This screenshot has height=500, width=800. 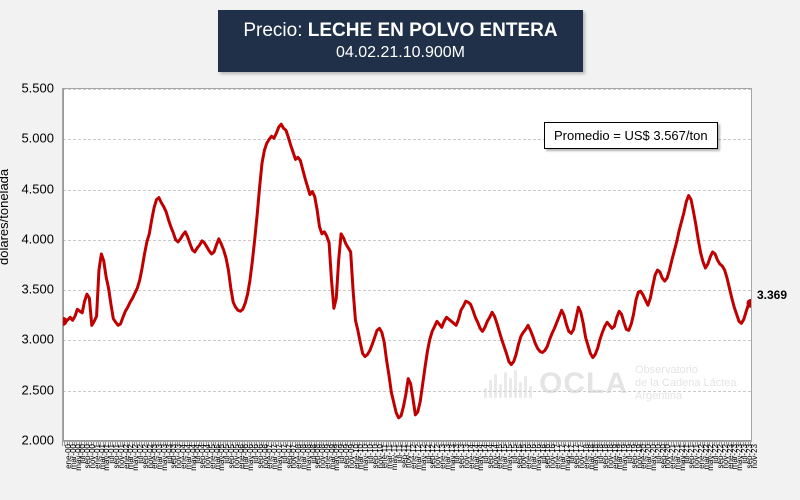 I want to click on y-axis-tick: 4.000, so click(x=37, y=239).